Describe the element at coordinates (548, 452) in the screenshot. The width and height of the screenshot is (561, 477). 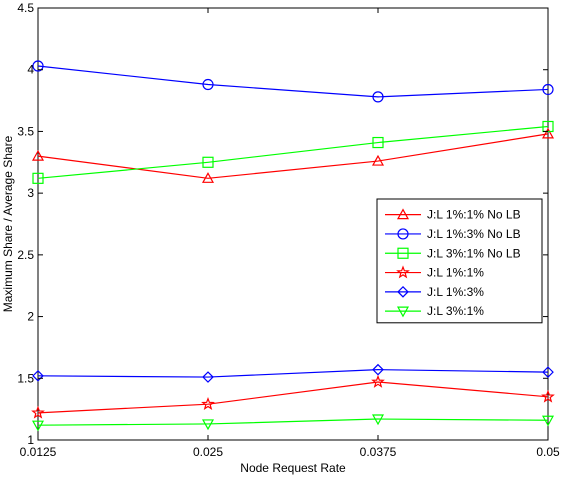
I see `x-tick-label: 0.05` at that location.